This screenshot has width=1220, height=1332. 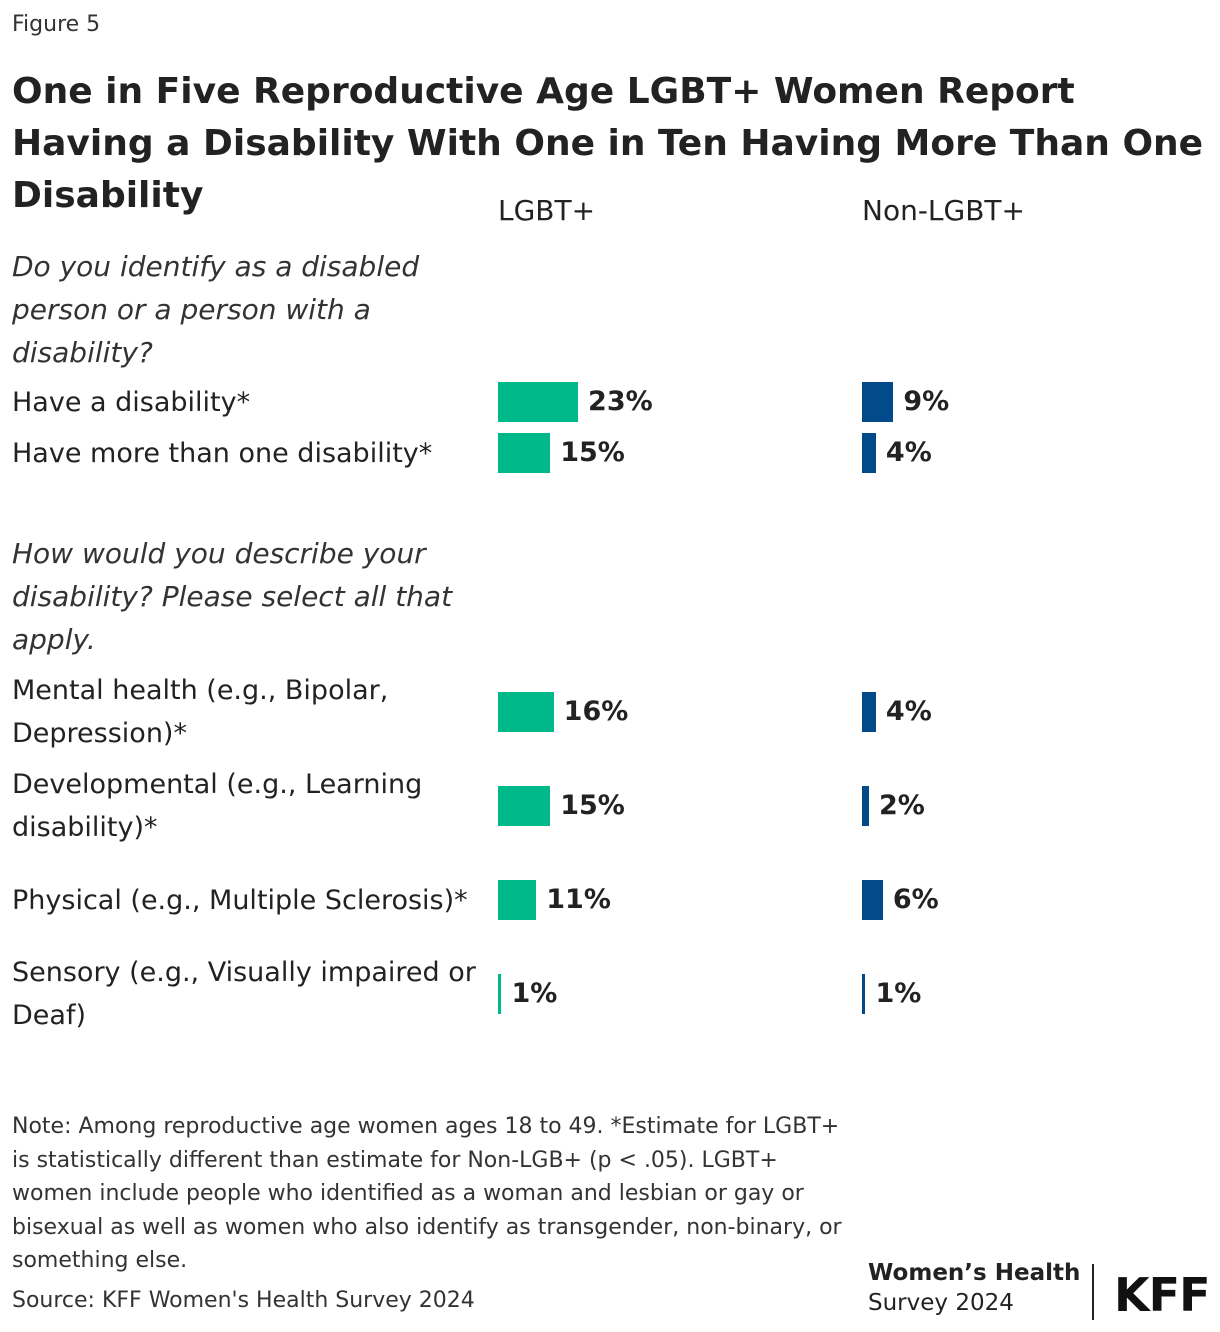 I want to click on column-header: Non-LGBT+, so click(x=943, y=210).